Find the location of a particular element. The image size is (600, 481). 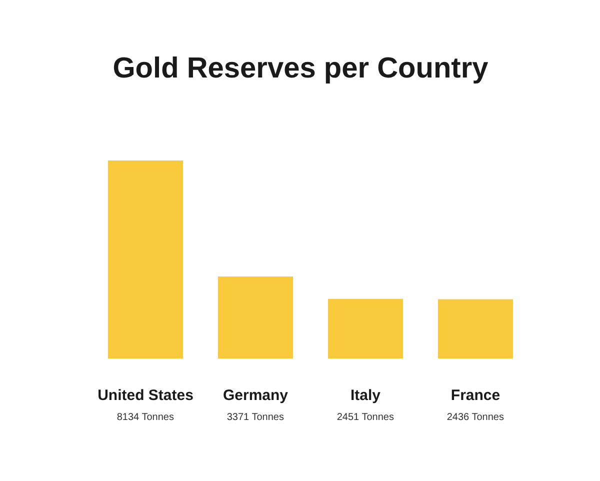

chart-title: Gold Reserves per Country is located at coordinates (300, 68).